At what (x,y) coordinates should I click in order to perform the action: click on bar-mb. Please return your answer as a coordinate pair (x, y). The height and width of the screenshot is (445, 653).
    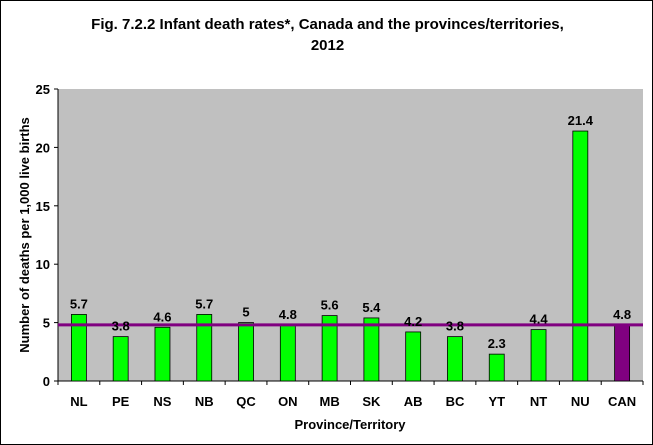
    Looking at the image, I should click on (329, 348).